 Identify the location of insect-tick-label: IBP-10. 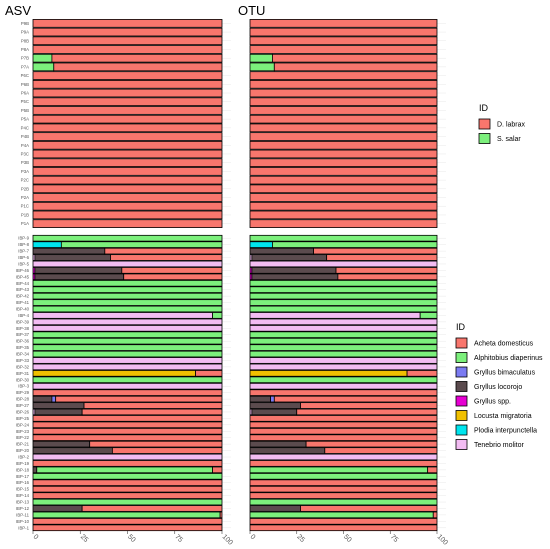
(23, 521).